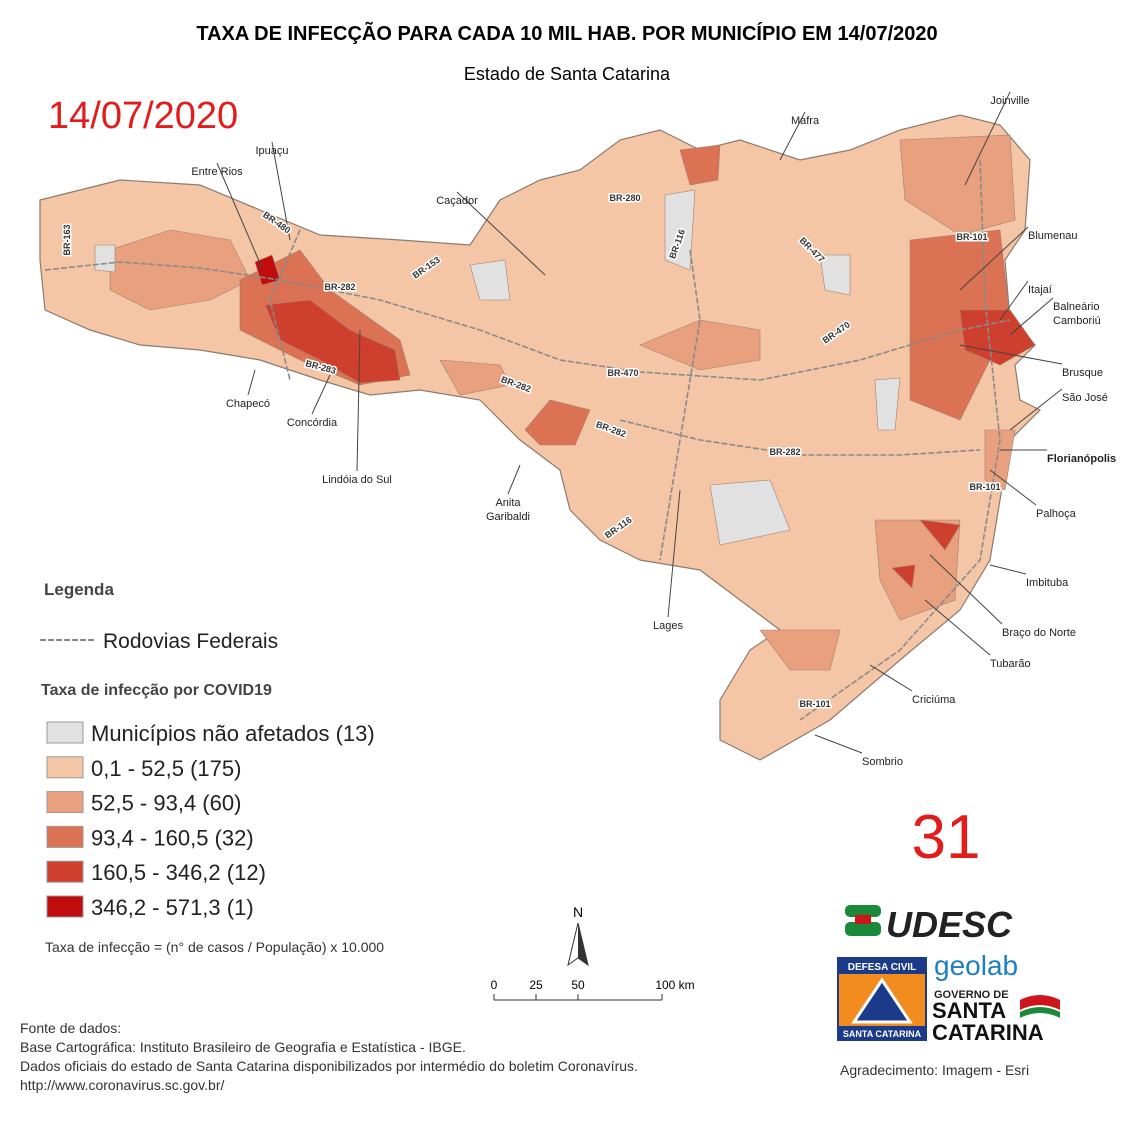 This screenshot has height=1139, width=1134. Describe the element at coordinates (190, 641) in the screenshot. I see `legend-roads: Rodovias Federais` at that location.